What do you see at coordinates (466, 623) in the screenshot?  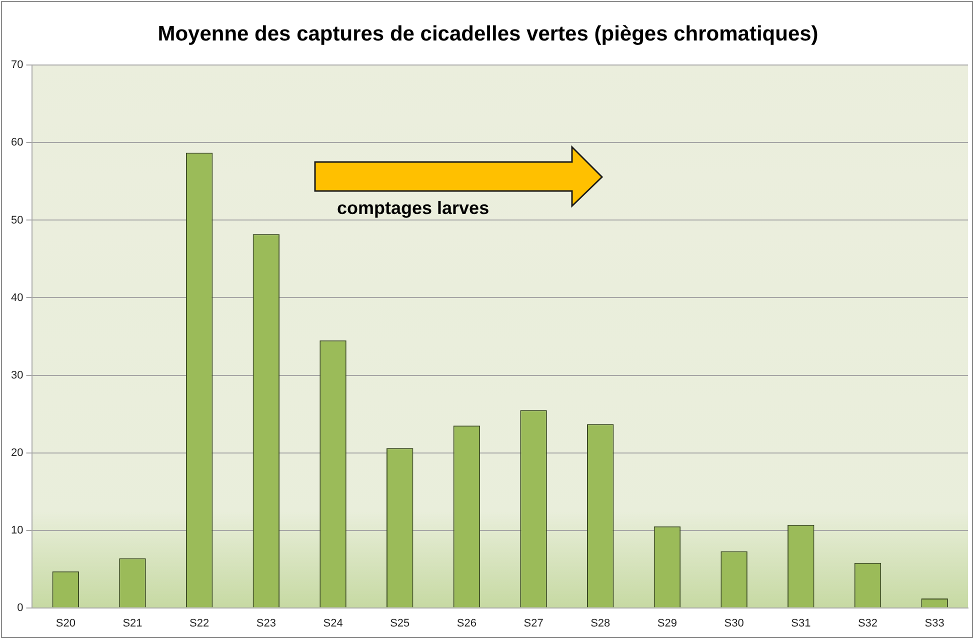 I see `x-tick-label: S26` at bounding box center [466, 623].